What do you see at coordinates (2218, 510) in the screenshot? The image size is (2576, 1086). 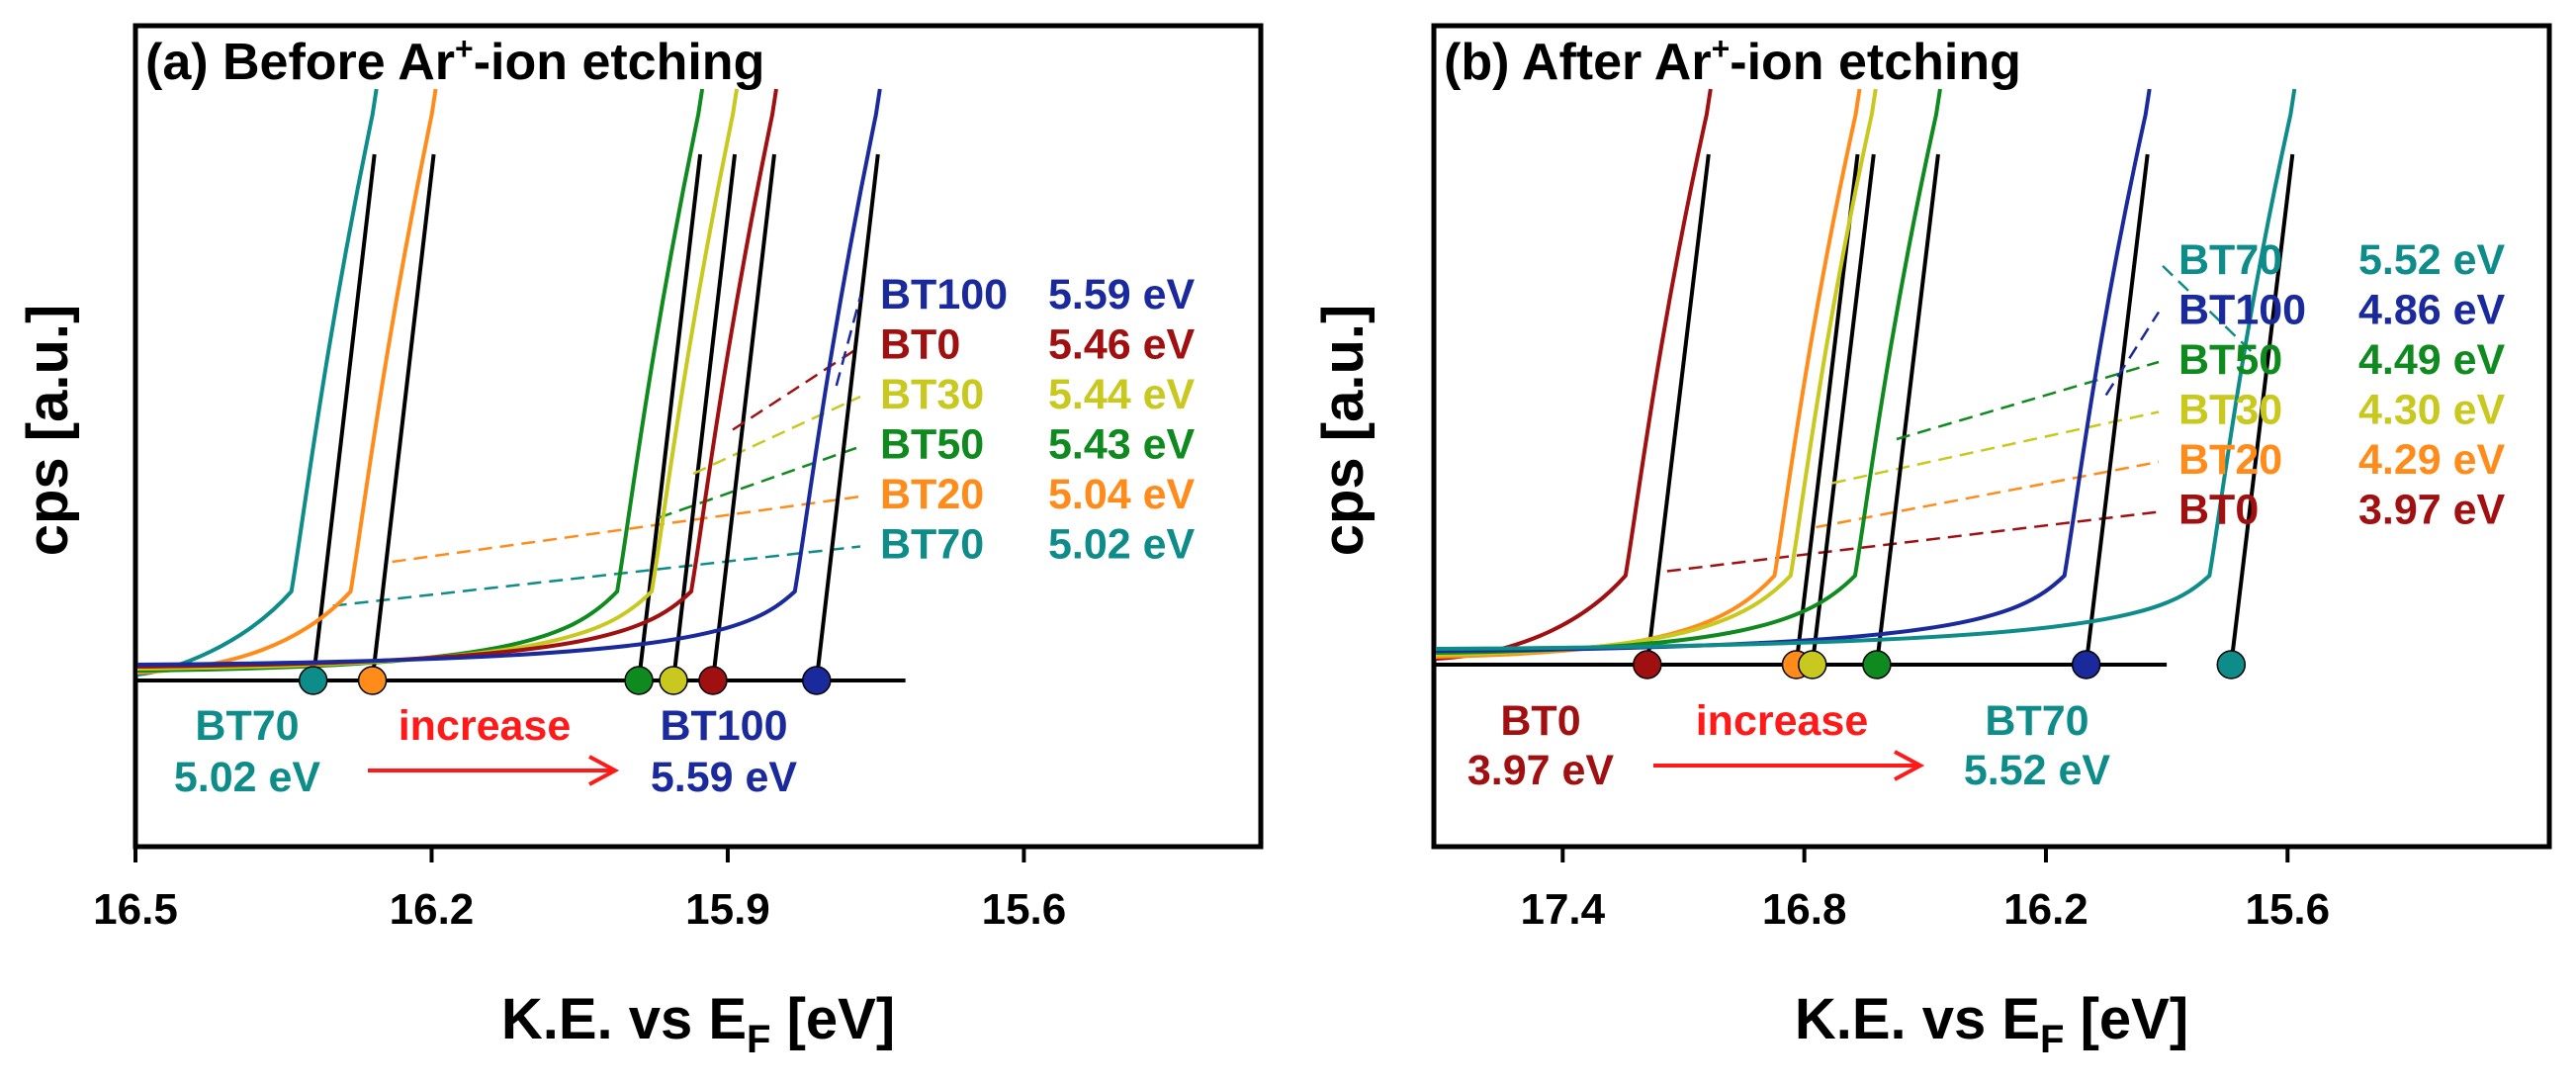 I see `panel-b-legend-name-bt0: BT0` at bounding box center [2218, 510].